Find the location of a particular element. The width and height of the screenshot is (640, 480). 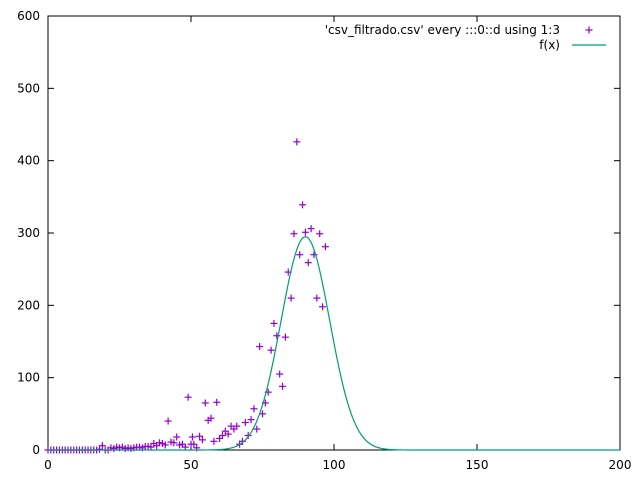

x-tick-label: 100 is located at coordinates (334, 465).